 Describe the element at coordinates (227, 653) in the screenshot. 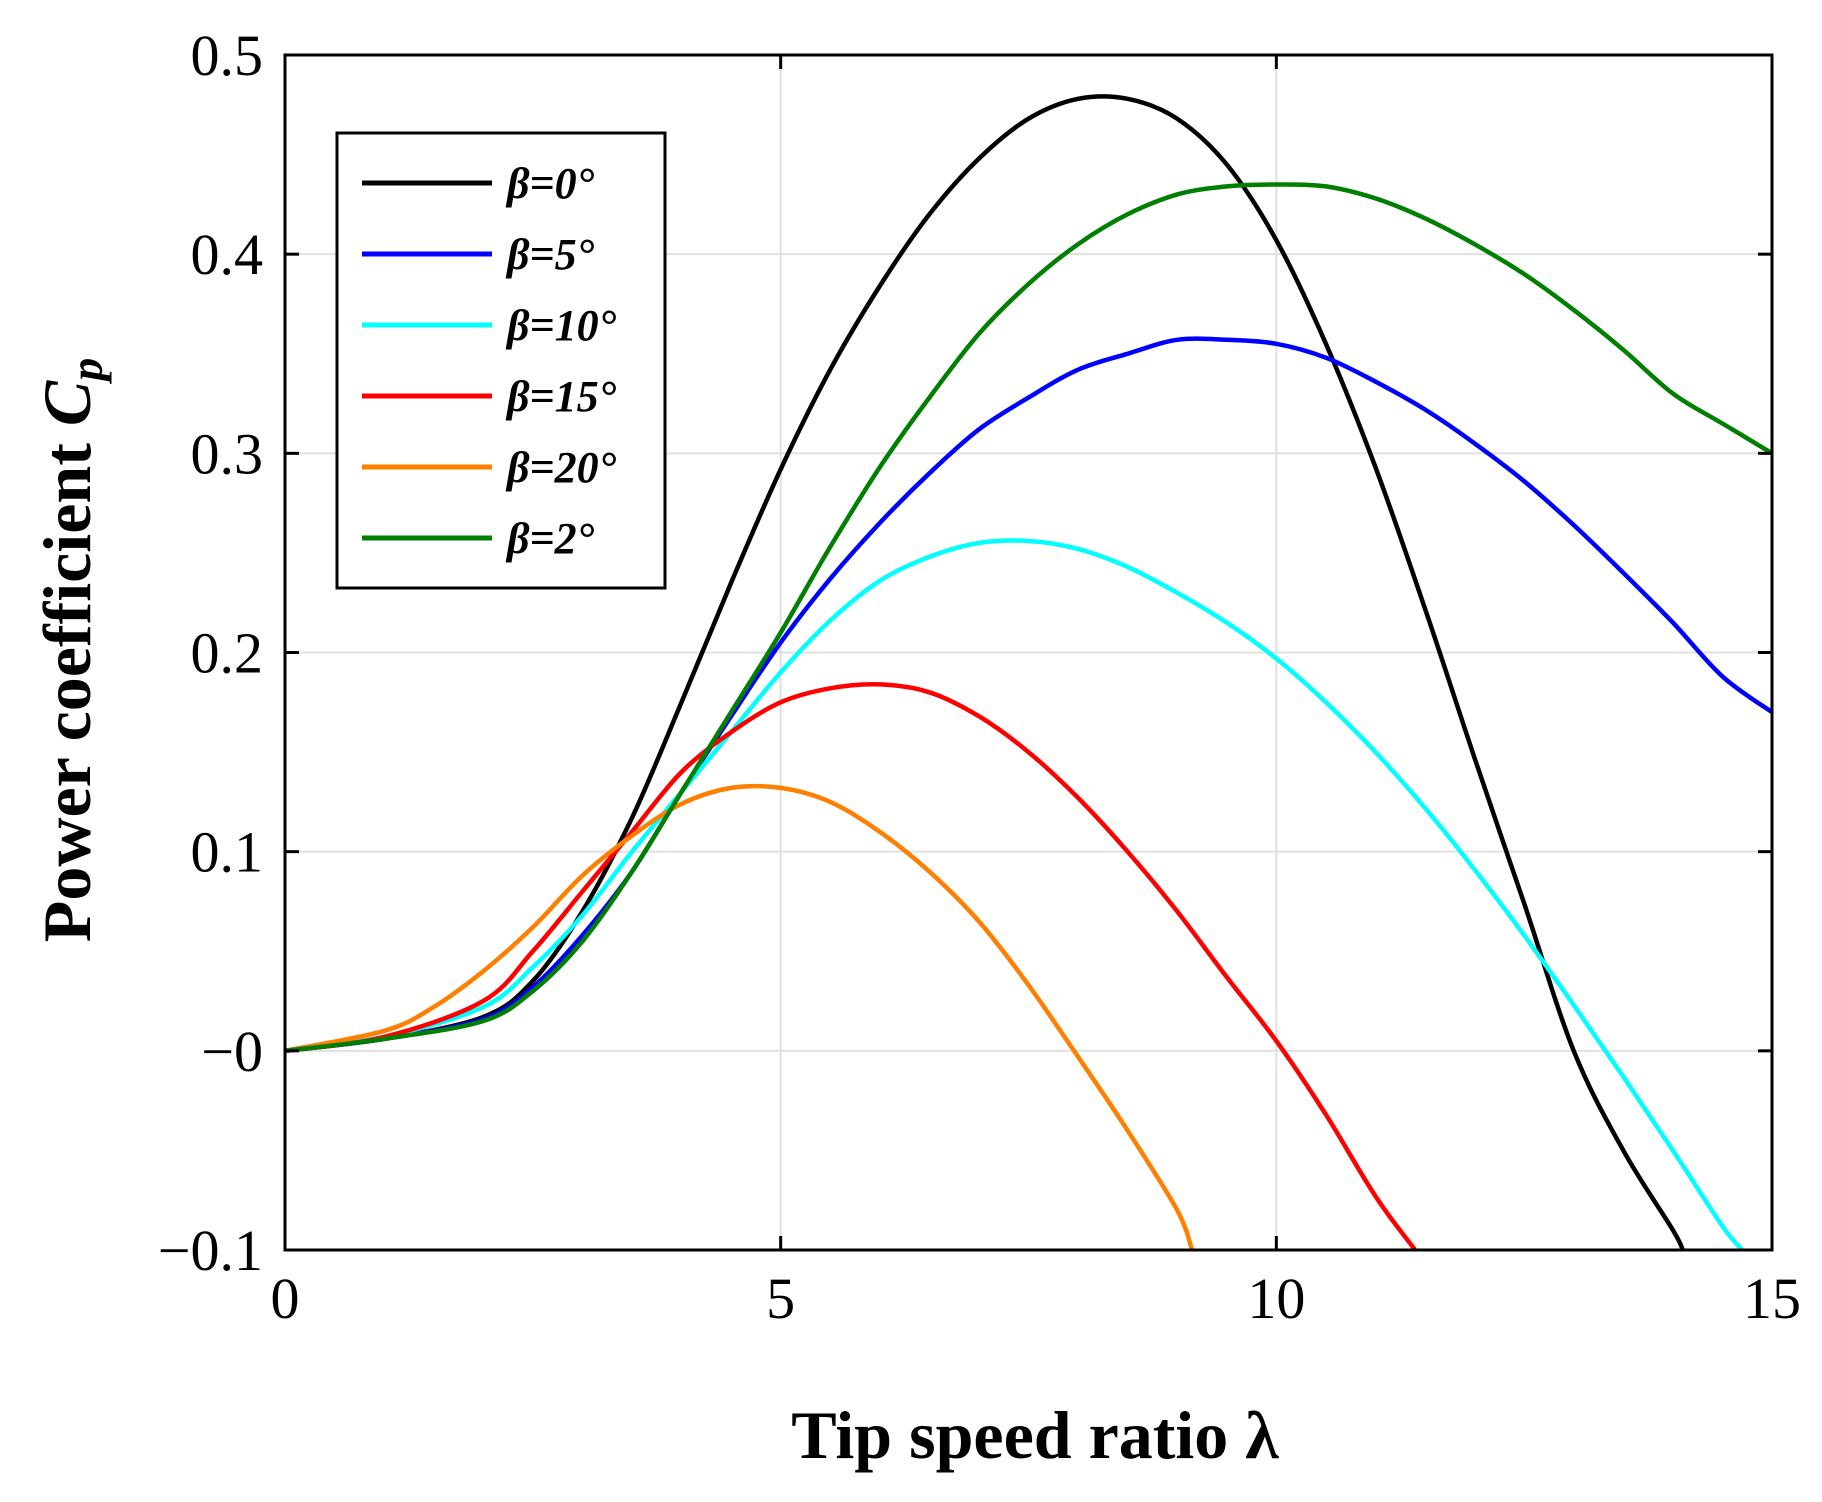

I see `y-tick-label: 0.2` at that location.